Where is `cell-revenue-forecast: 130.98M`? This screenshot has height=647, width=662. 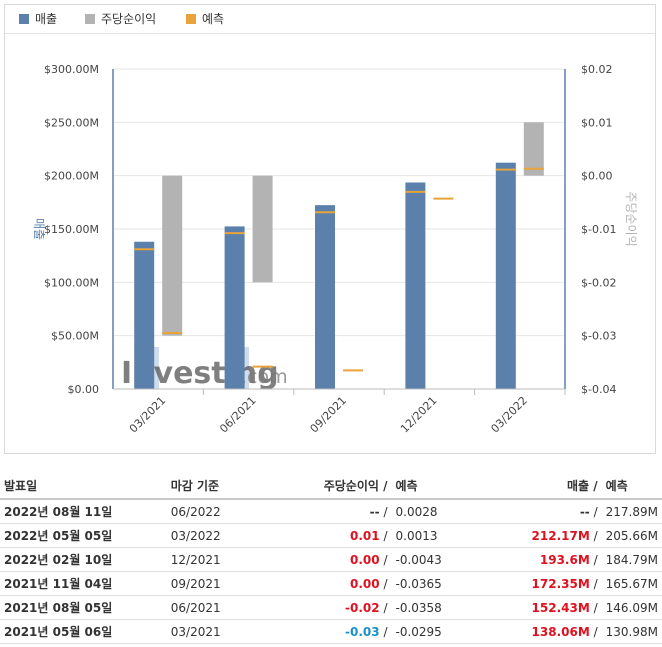 cell-revenue-forecast: 130.98M is located at coordinates (631, 631).